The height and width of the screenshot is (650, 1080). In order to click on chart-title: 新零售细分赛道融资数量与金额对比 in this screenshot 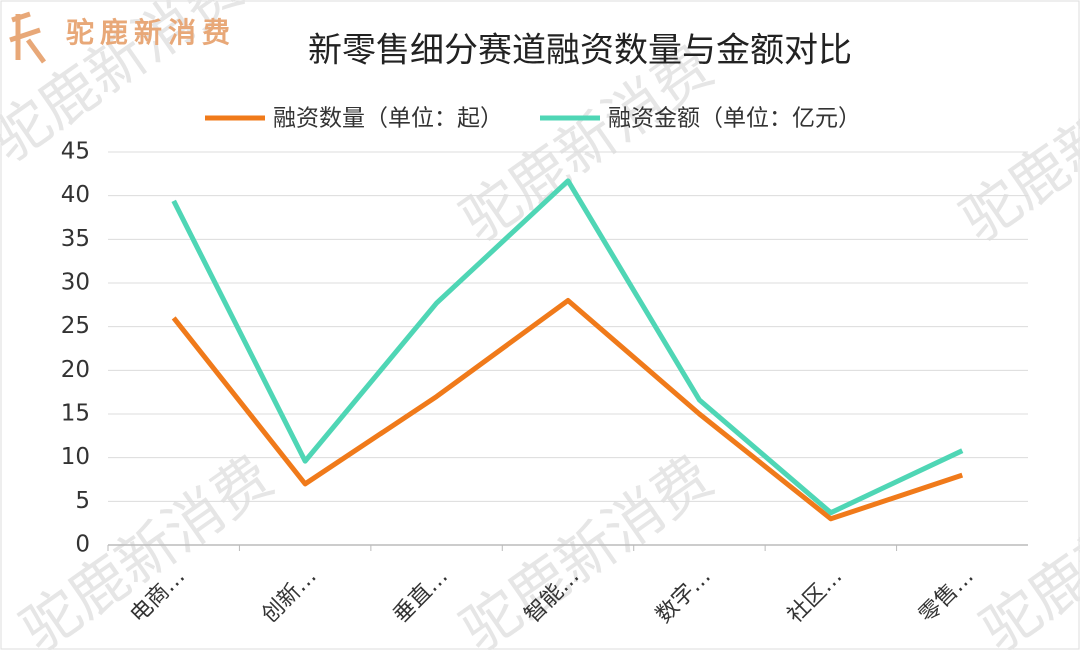, I will do `click(580, 51)`.